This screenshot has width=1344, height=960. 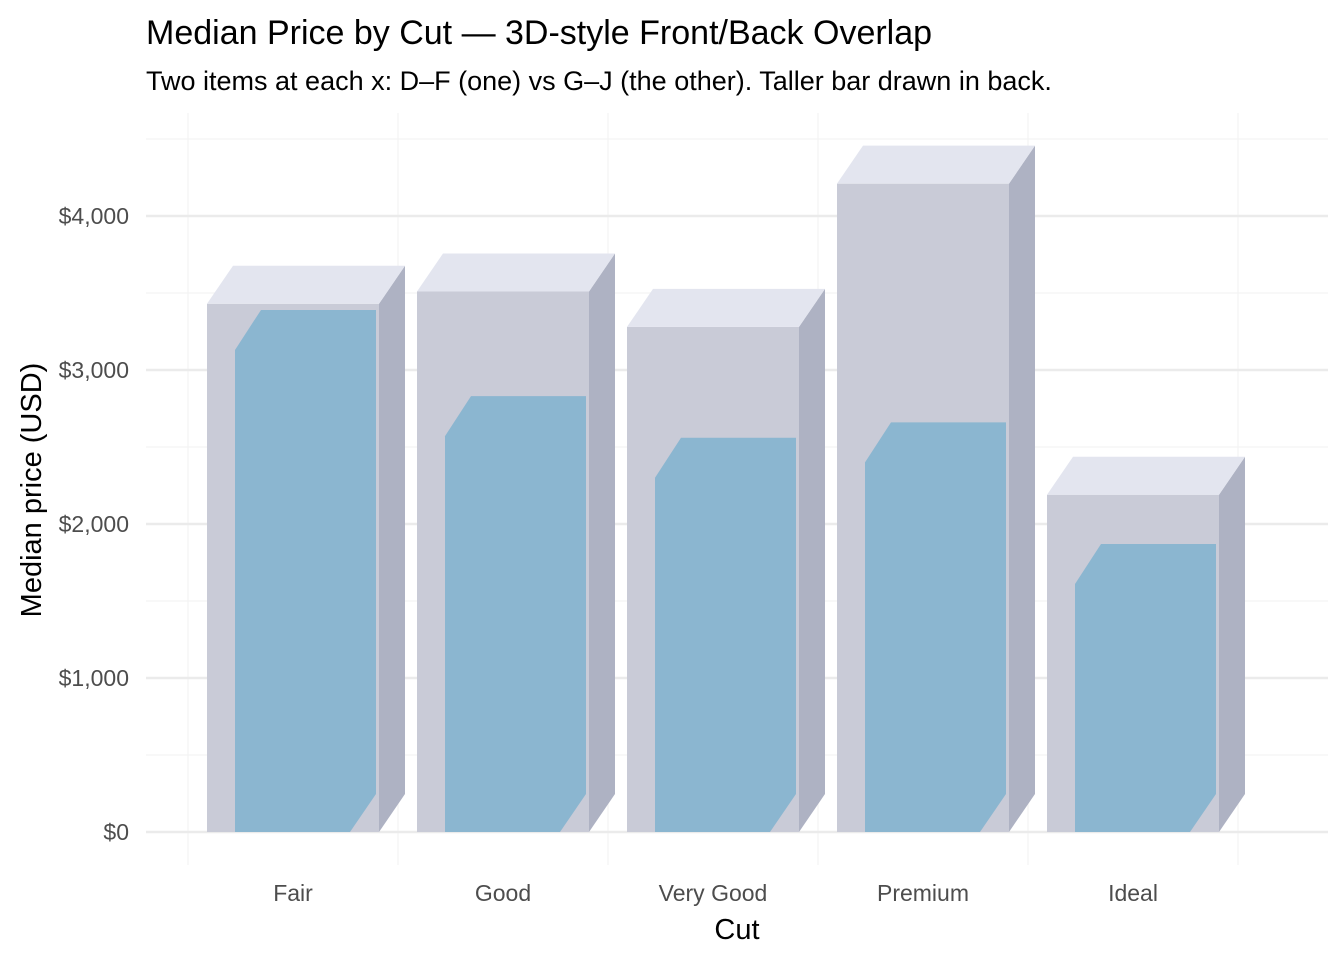 What do you see at coordinates (94, 370) in the screenshot?
I see `y-tick-label: $3,000` at bounding box center [94, 370].